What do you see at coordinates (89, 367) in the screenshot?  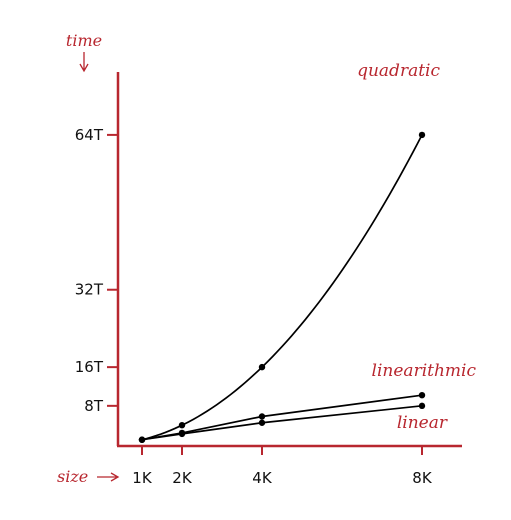 I see `y-tick-label: 16T` at bounding box center [89, 367].